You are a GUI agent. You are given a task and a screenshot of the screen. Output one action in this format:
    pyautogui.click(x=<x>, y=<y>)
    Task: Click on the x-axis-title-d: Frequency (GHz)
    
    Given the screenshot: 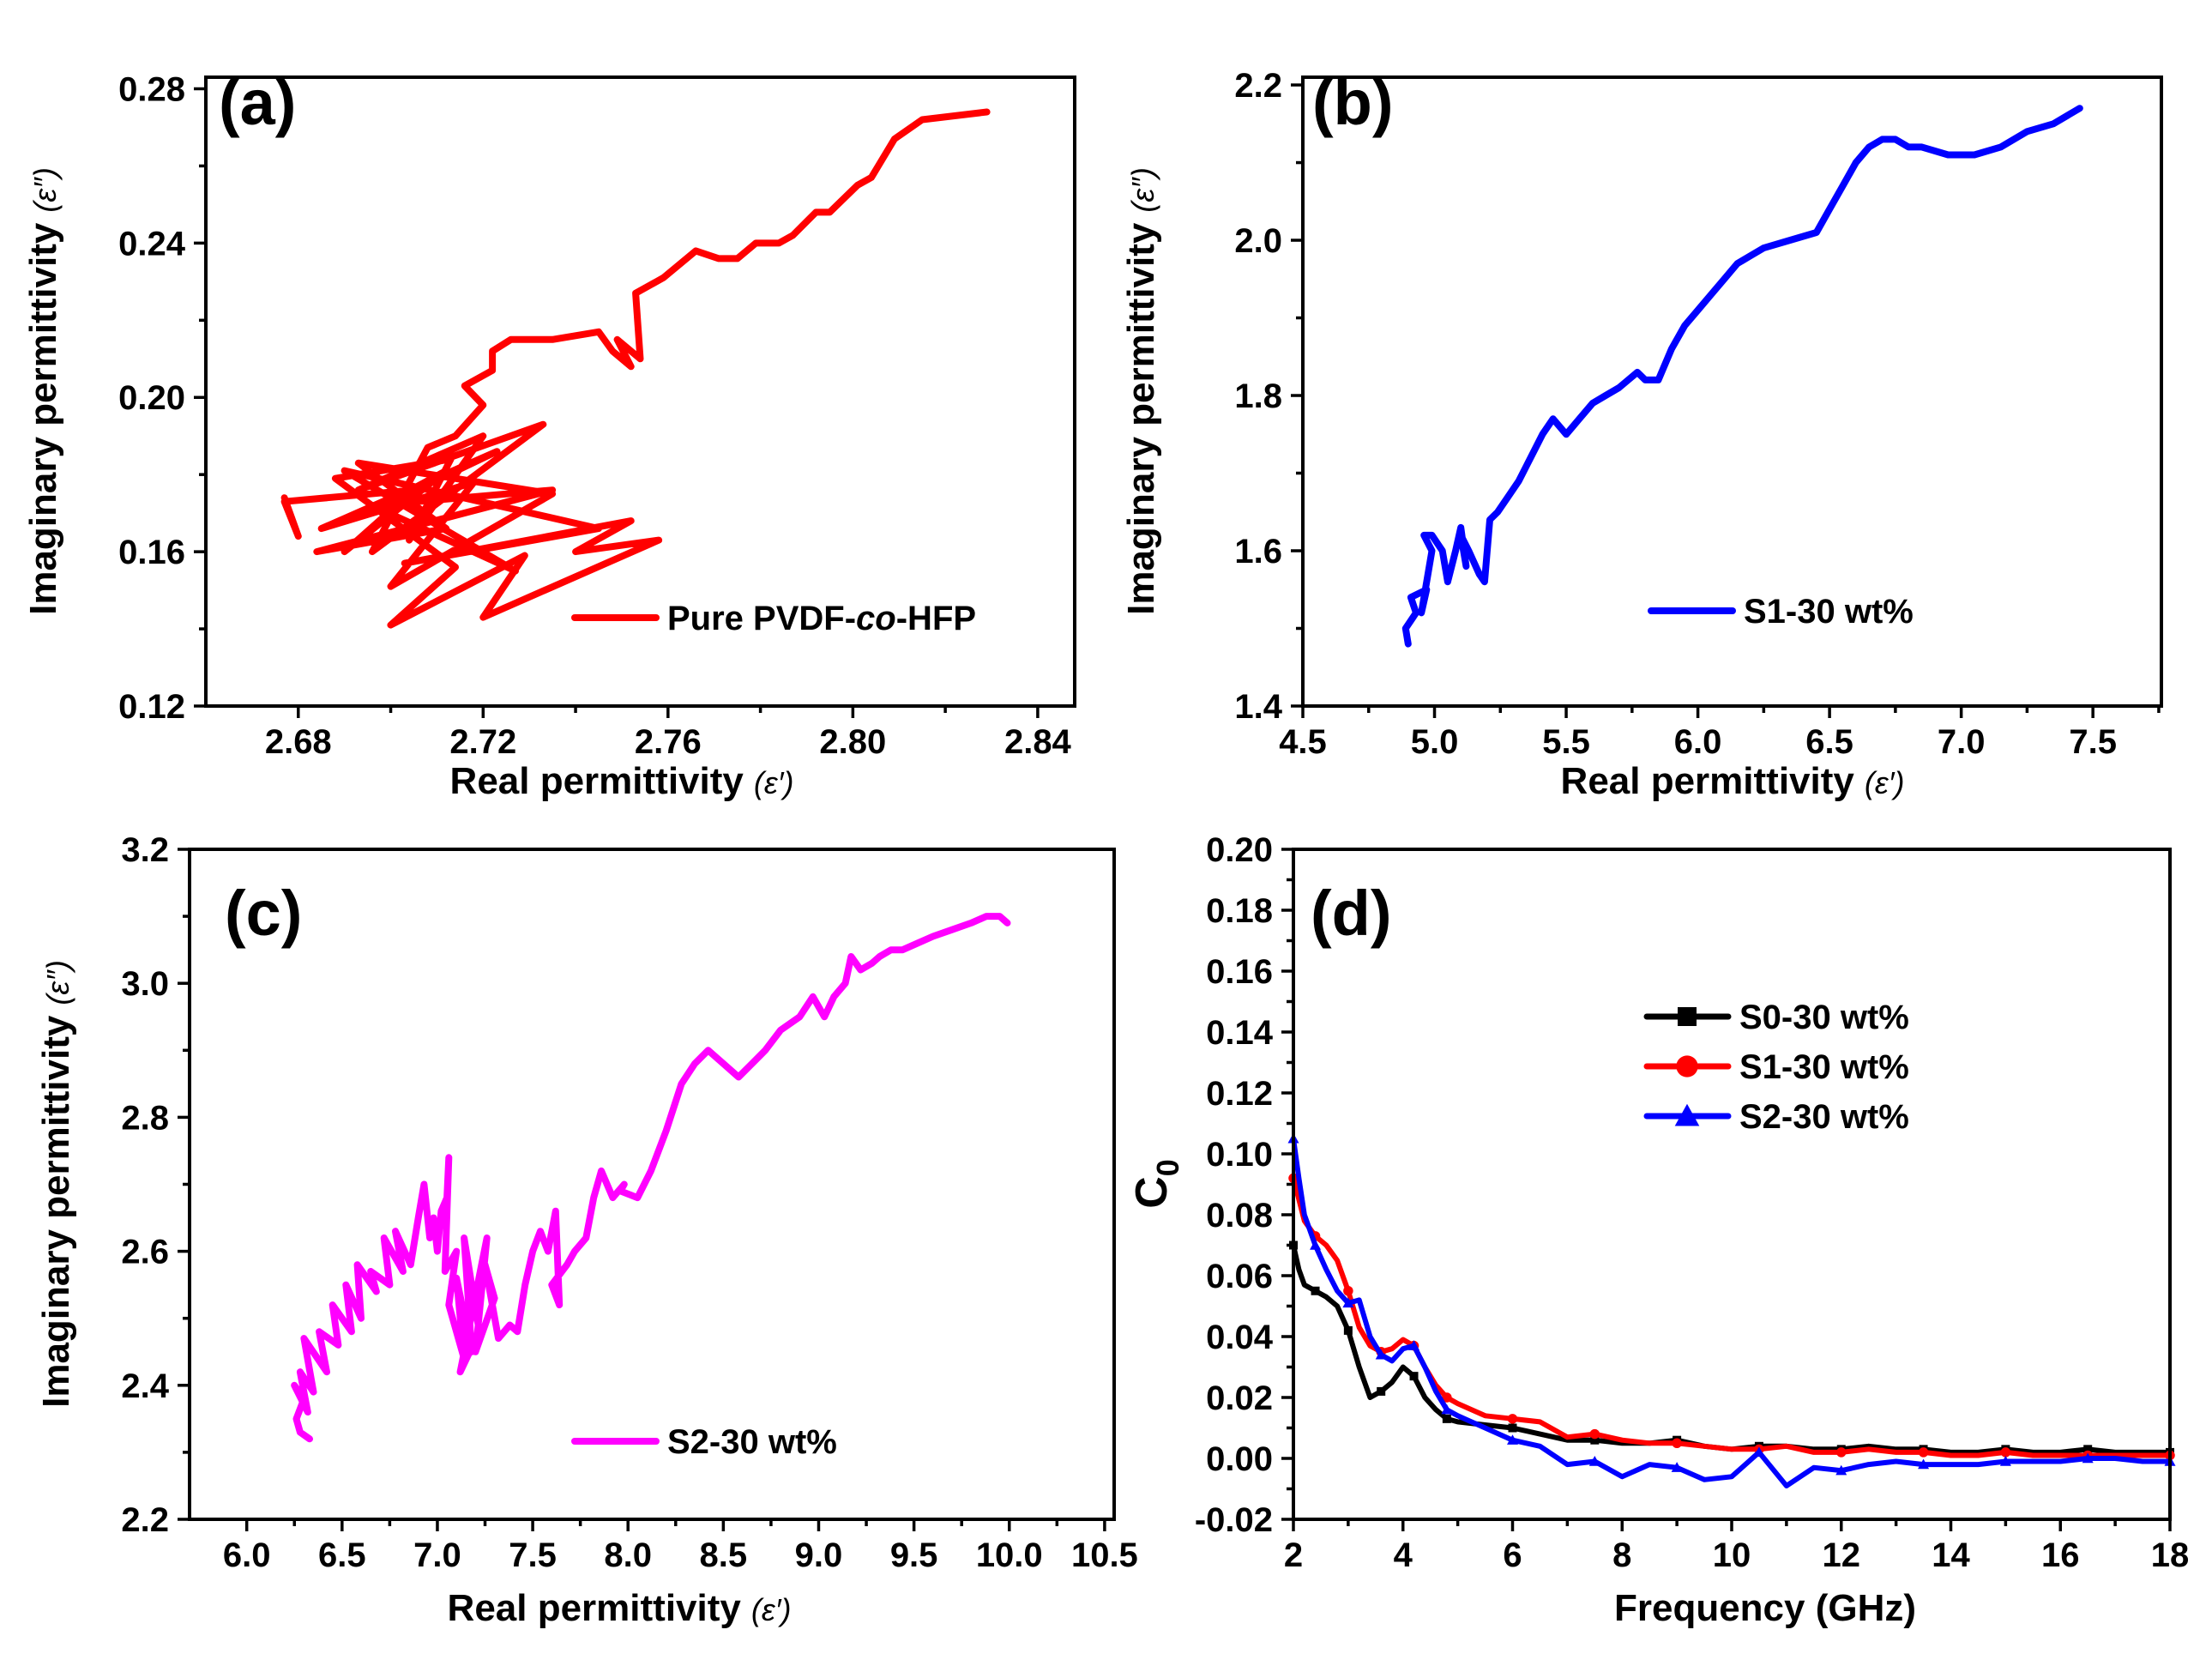 What is the action you would take?
    pyautogui.click(x=1765, y=1608)
    